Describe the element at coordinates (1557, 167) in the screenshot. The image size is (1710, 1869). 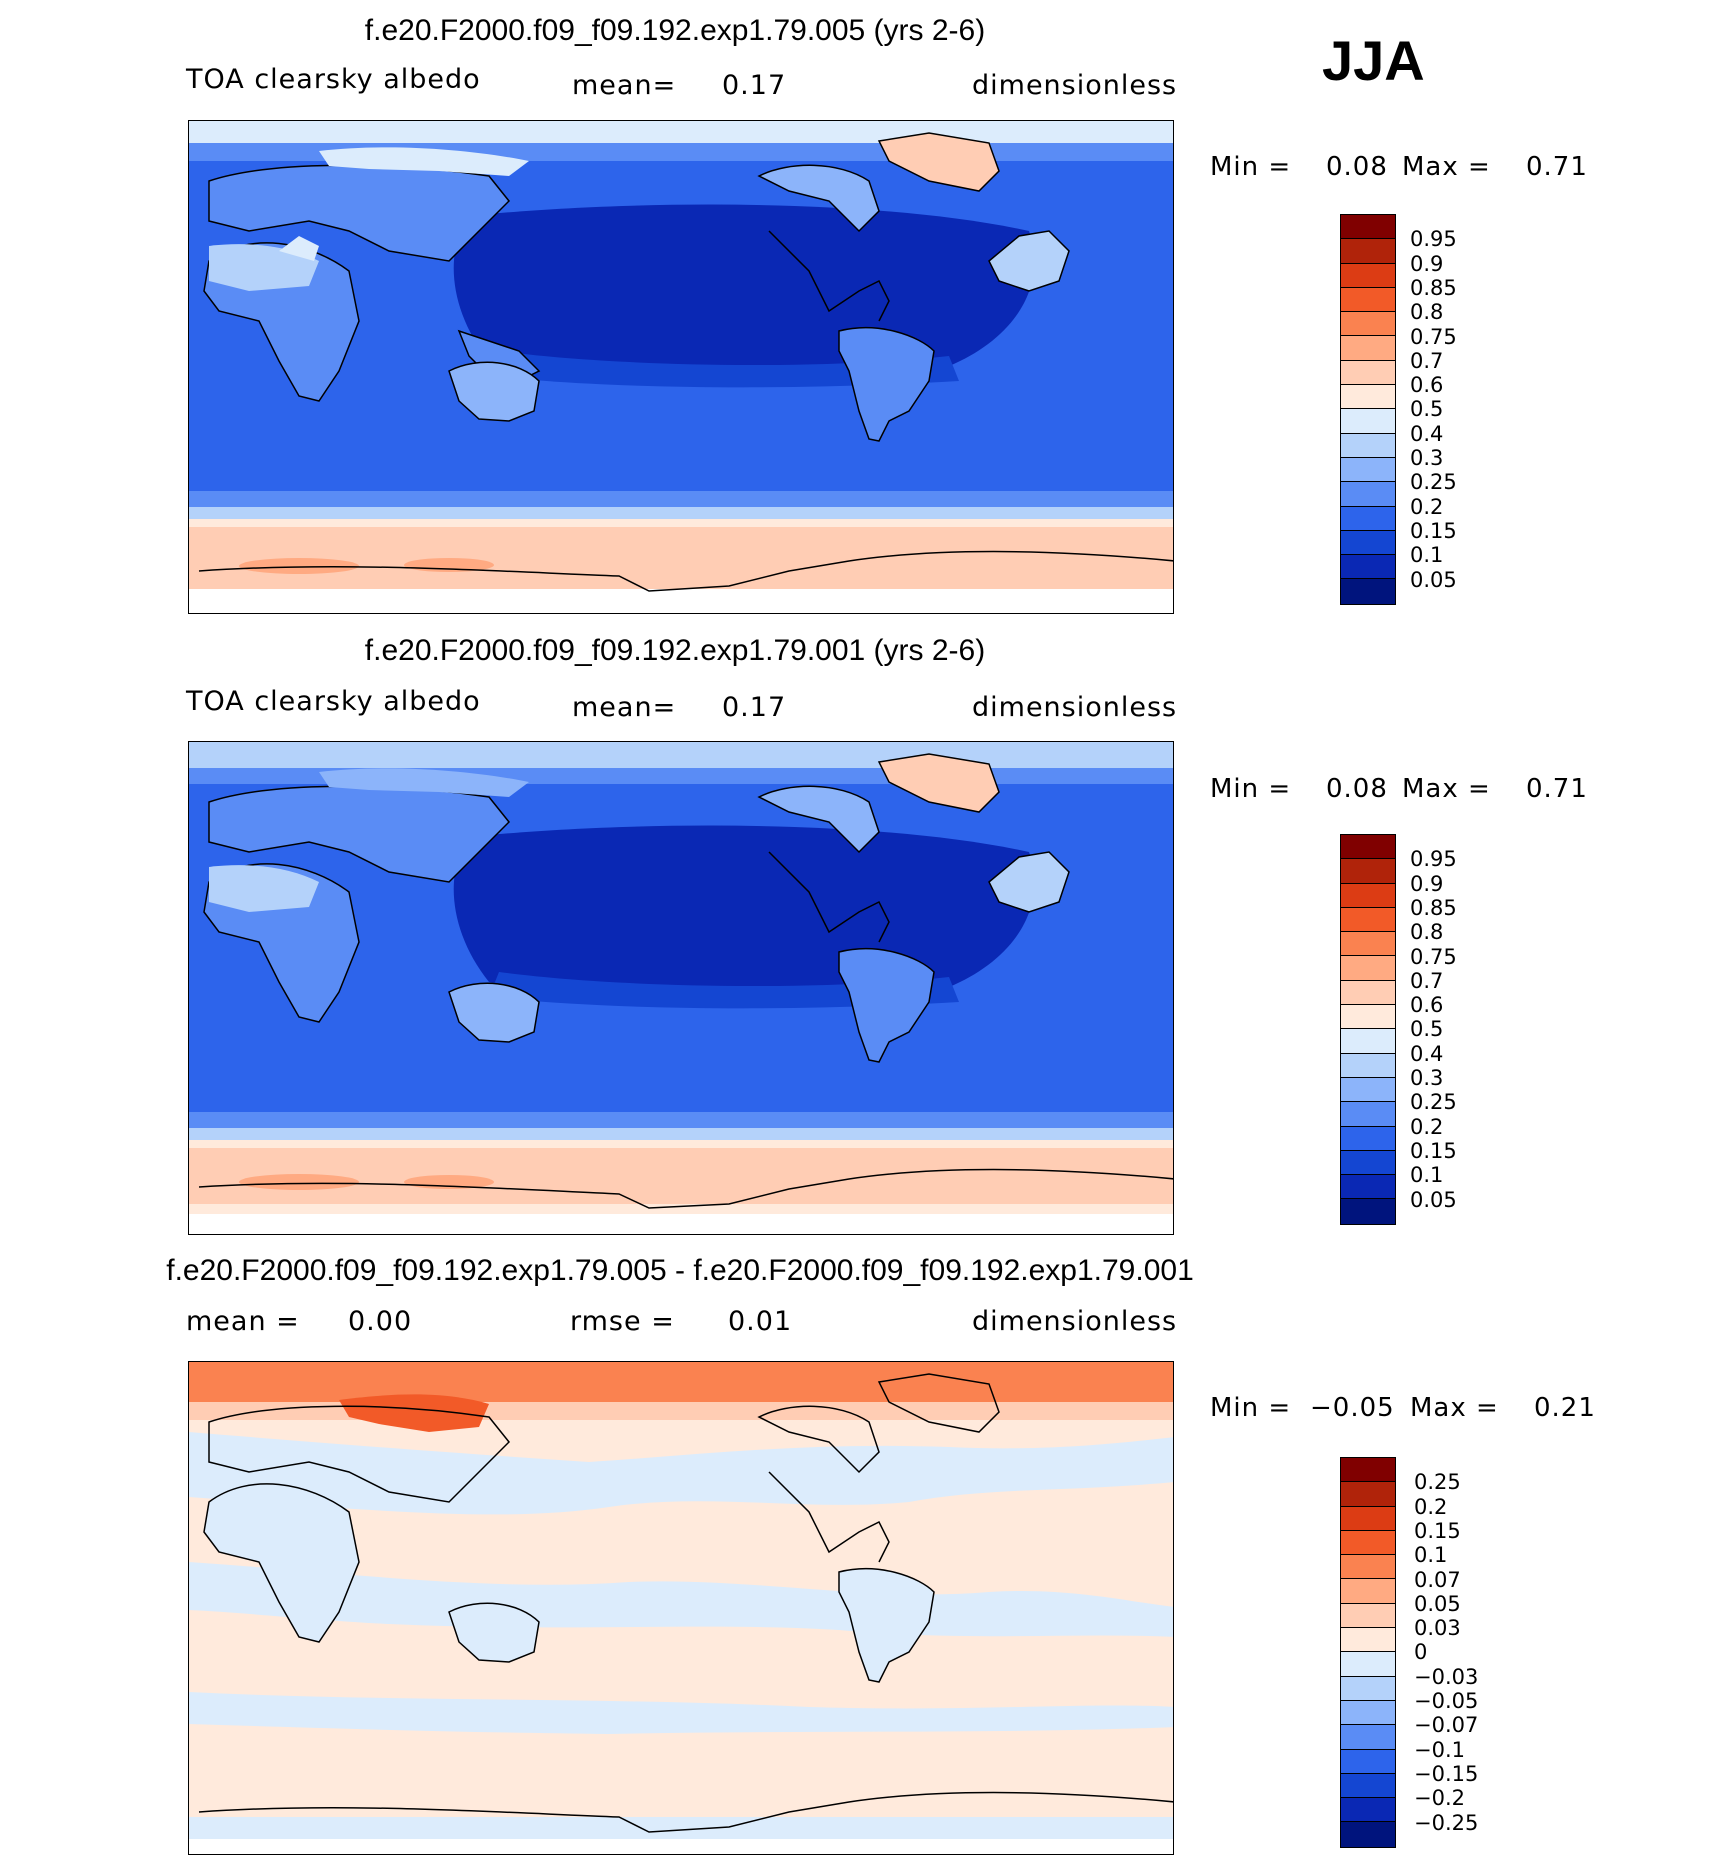
I see `panel1-max-value: 0.71` at that location.